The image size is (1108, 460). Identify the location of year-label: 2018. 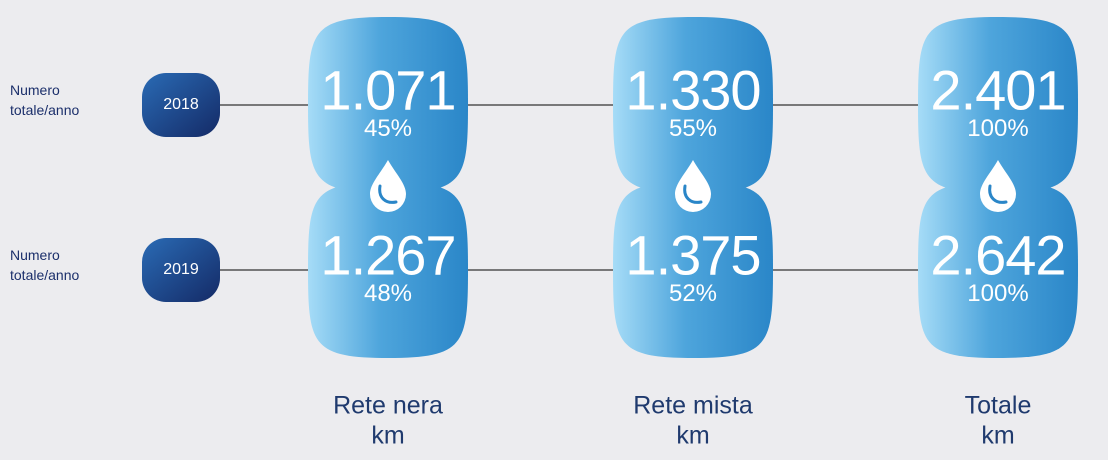
(181, 104).